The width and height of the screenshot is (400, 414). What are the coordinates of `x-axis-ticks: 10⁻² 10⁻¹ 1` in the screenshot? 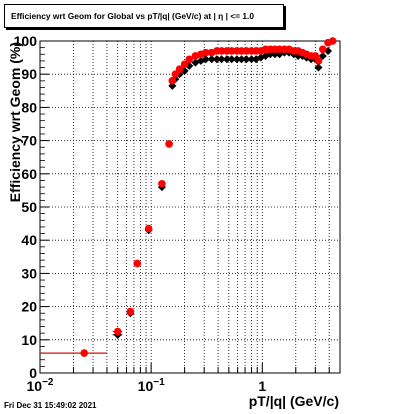 It's located at (184, 378).